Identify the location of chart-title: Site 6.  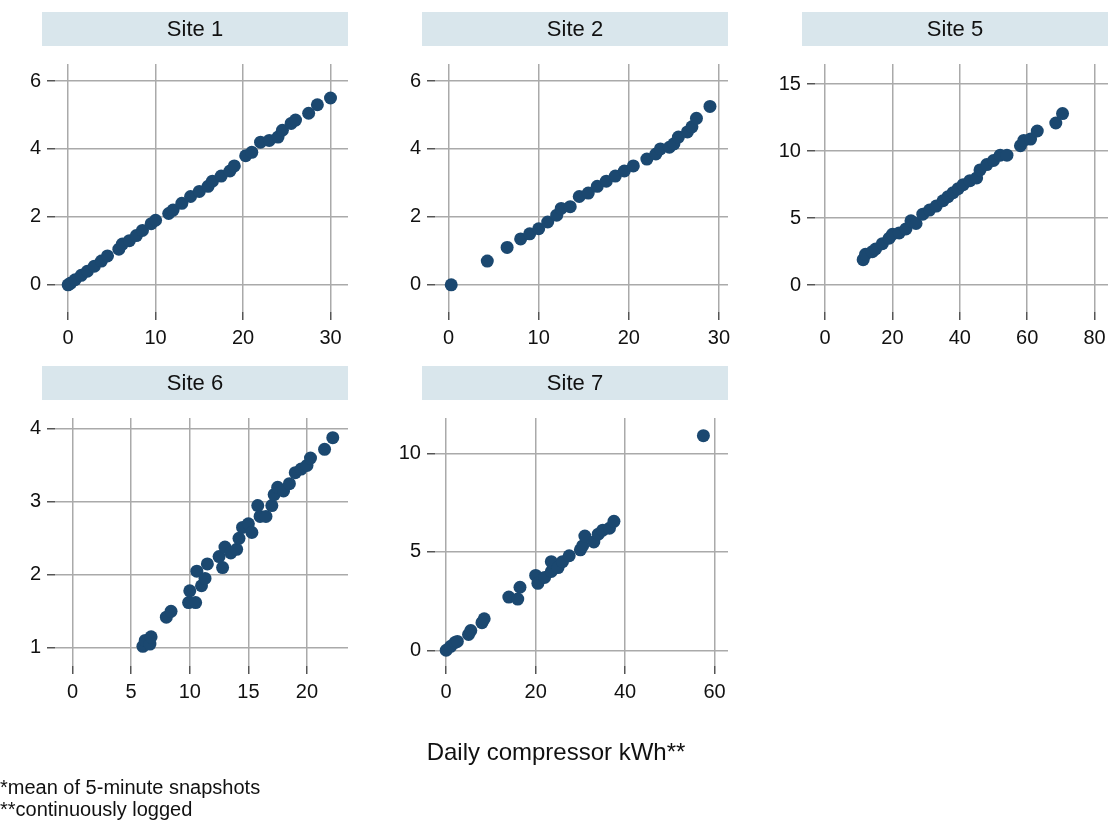
(195, 383).